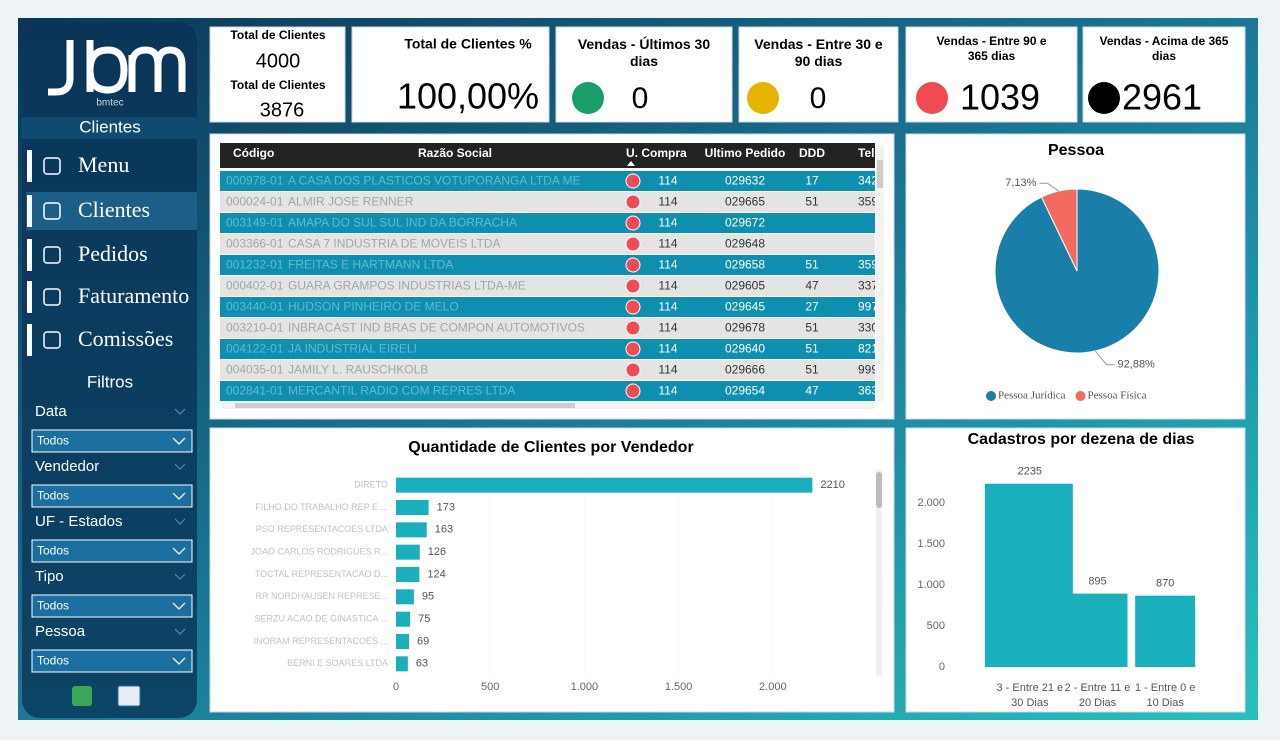  What do you see at coordinates (745, 153) in the screenshot?
I see `column-header: Ultimo Pedido` at bounding box center [745, 153].